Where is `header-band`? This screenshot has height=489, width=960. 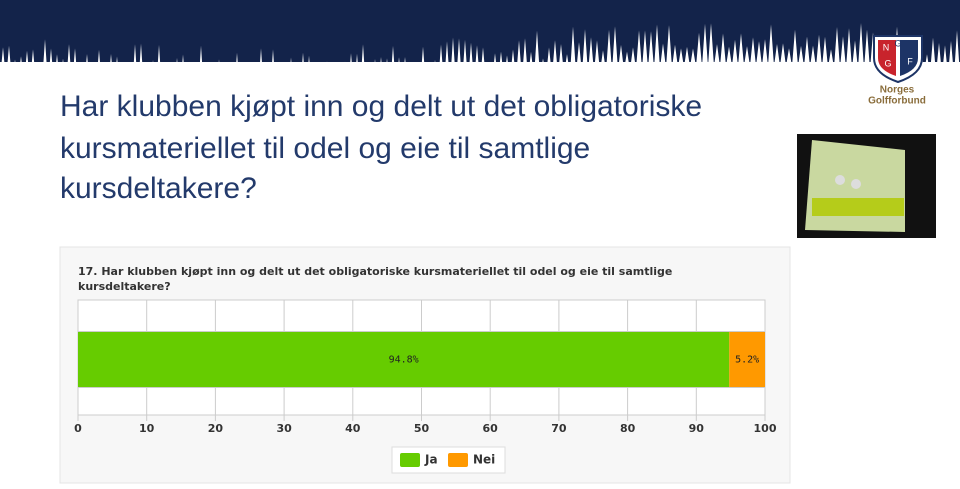
header-band is located at coordinates (480, 31).